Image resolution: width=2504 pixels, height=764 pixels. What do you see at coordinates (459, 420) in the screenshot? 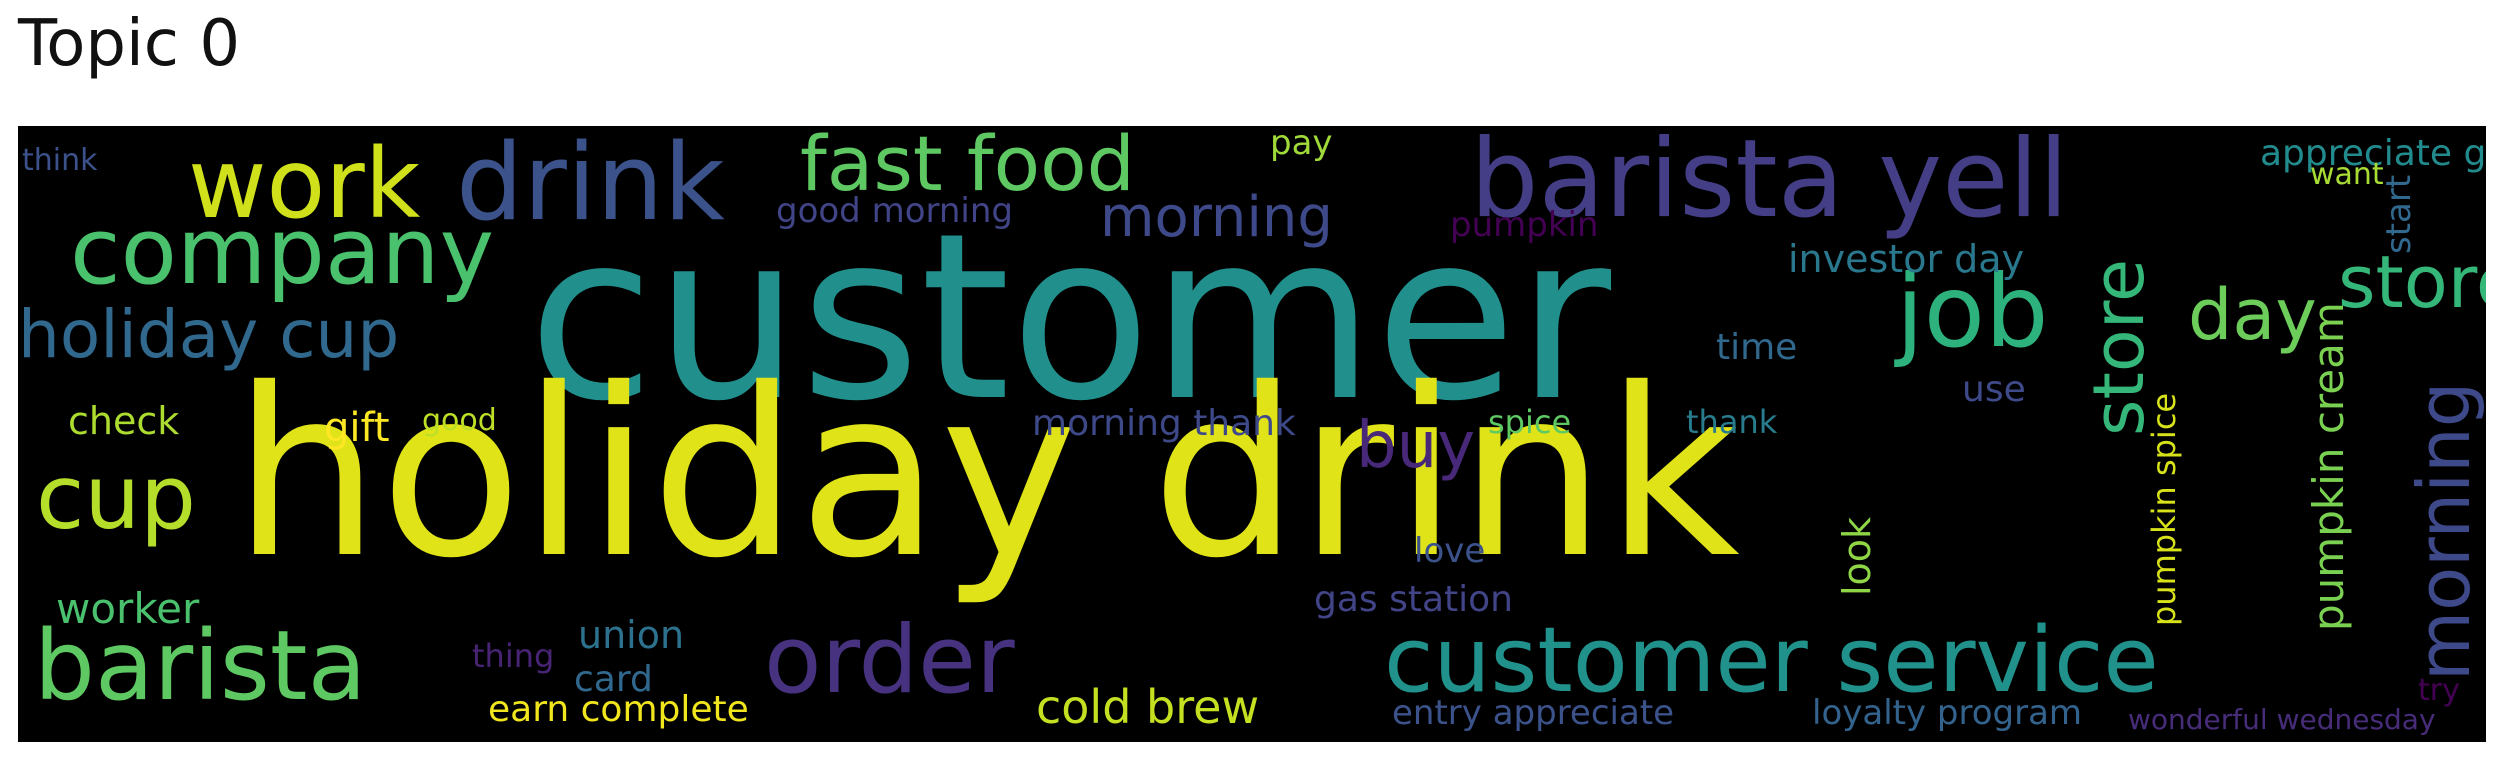
I see `word-good: good` at bounding box center [459, 420].